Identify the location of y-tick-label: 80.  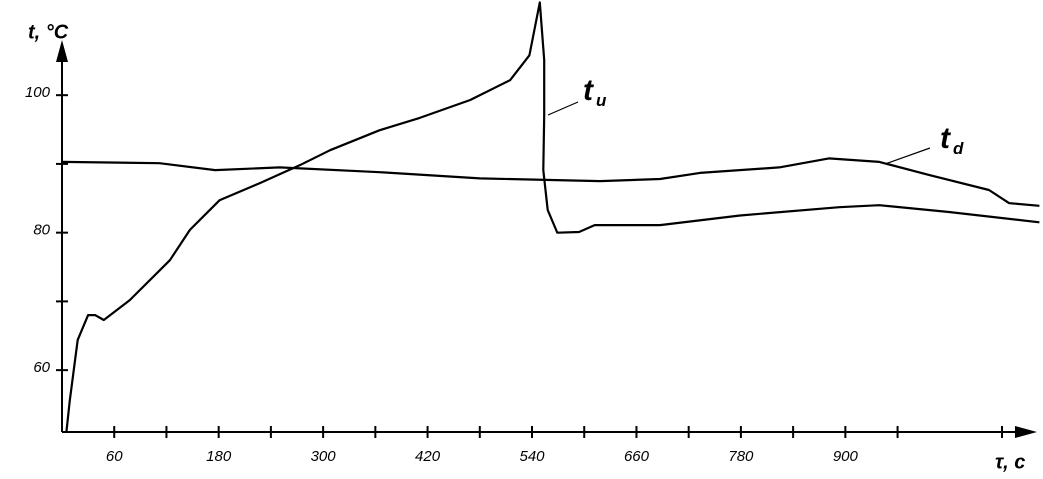
(41, 230).